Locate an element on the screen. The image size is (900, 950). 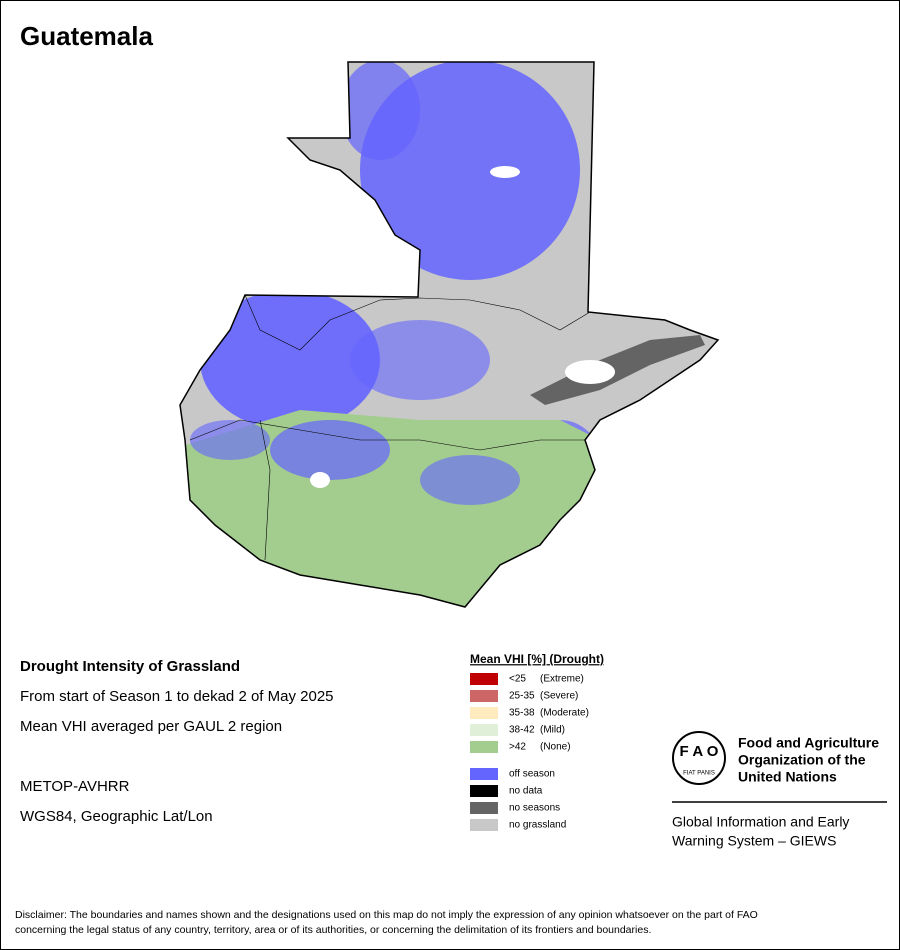
giews-name: Global Information and Early is located at coordinates (760, 822).